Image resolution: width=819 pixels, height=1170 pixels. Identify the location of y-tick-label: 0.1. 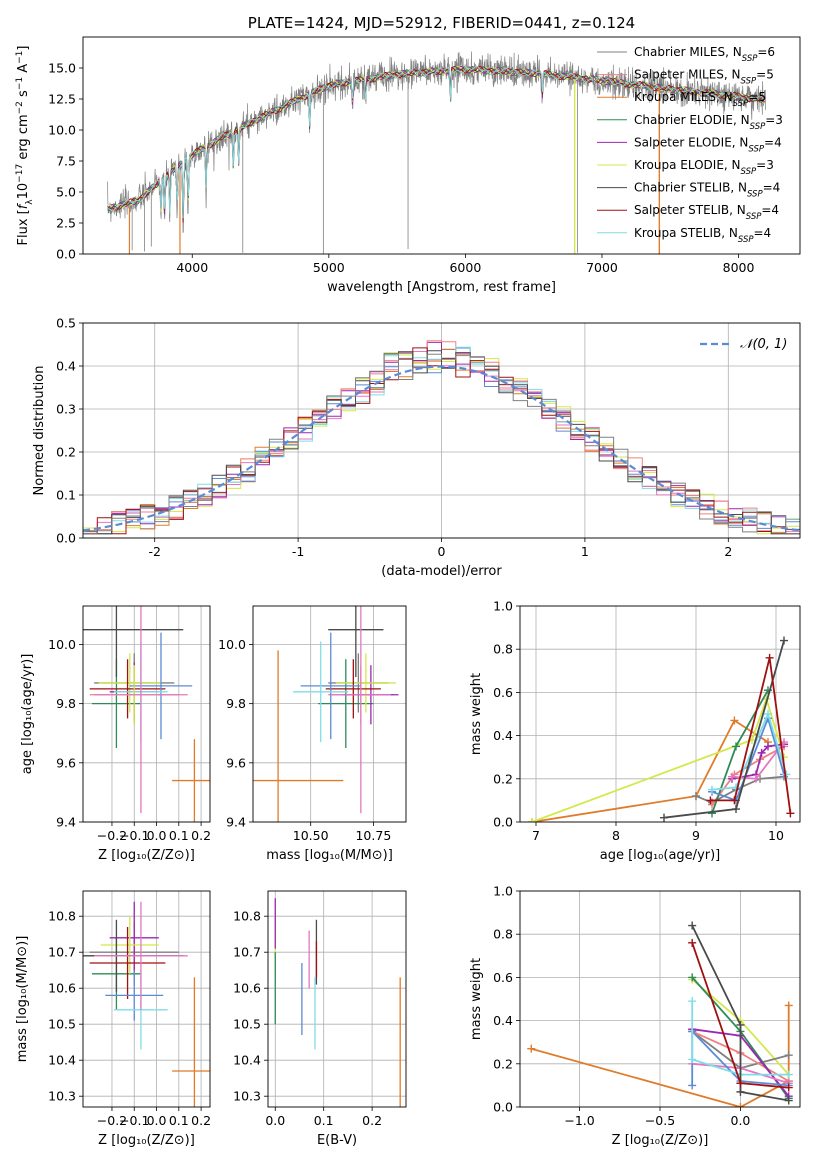
(66, 495).